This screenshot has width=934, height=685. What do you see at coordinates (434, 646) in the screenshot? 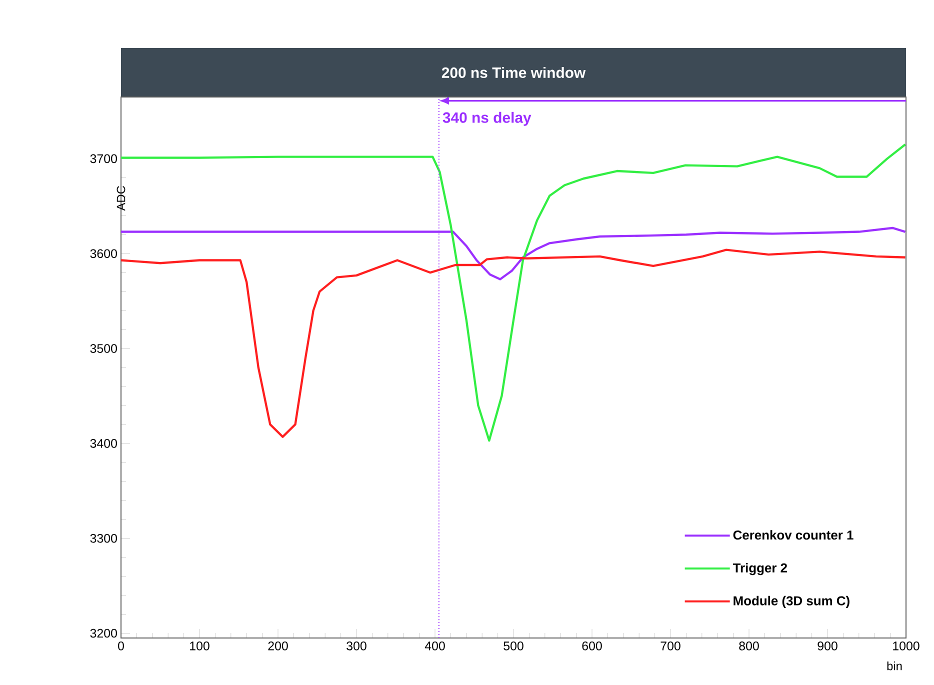
I see `x-tick-label: 400` at bounding box center [434, 646].